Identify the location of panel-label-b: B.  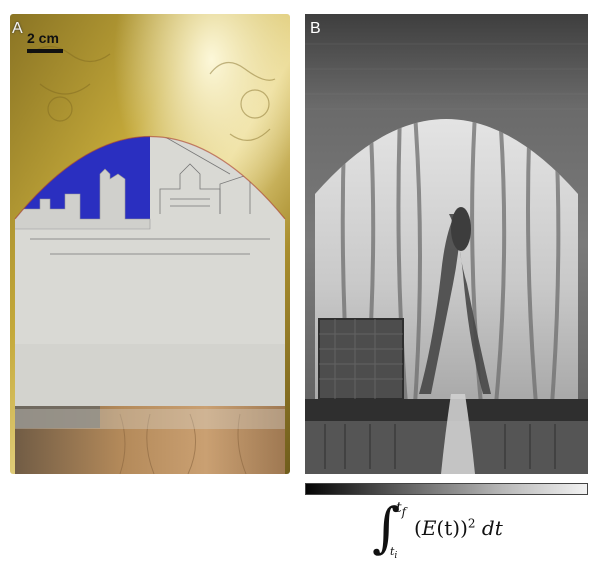
(315, 28).